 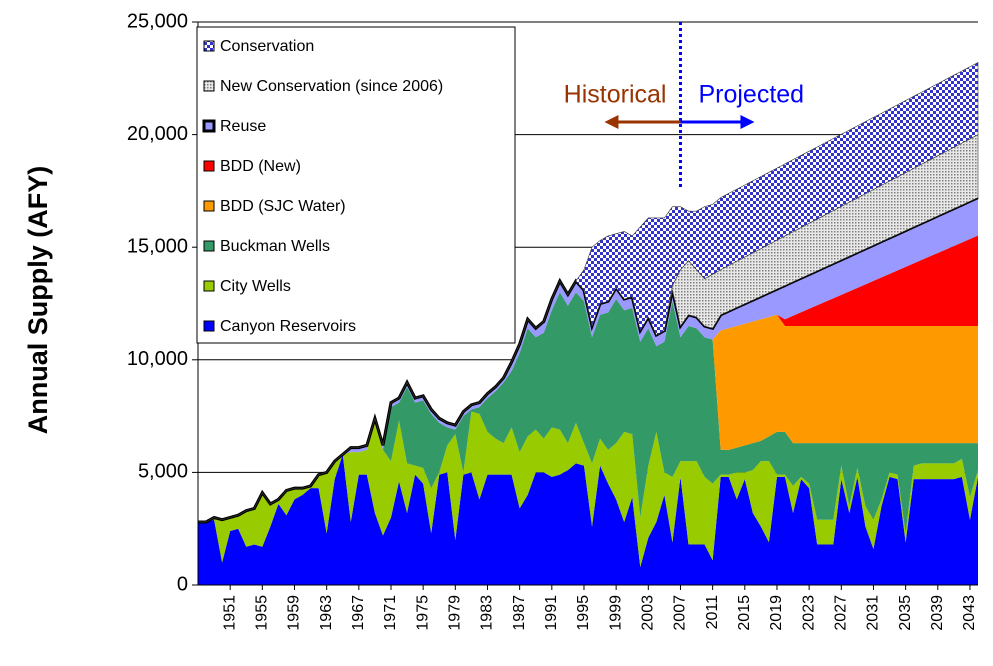 What do you see at coordinates (275, 246) in the screenshot?
I see `legend-text: Buckman Wells` at bounding box center [275, 246].